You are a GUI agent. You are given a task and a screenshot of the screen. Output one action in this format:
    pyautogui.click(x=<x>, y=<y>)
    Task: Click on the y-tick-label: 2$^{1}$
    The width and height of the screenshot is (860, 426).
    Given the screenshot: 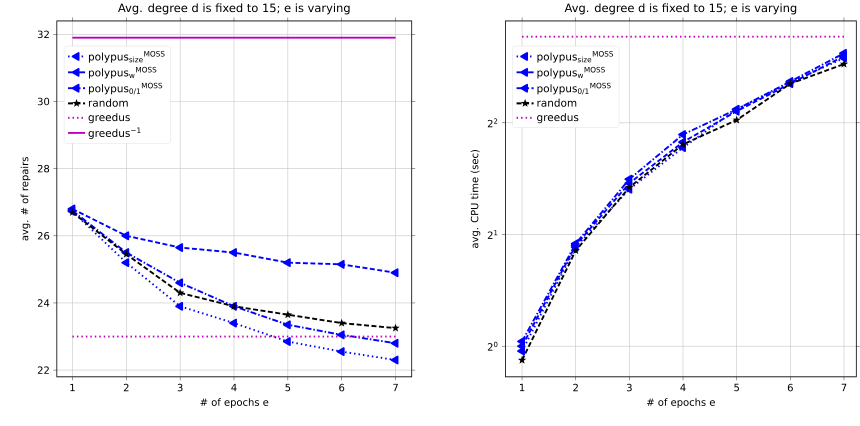 What is the action you would take?
    pyautogui.click(x=493, y=235)
    